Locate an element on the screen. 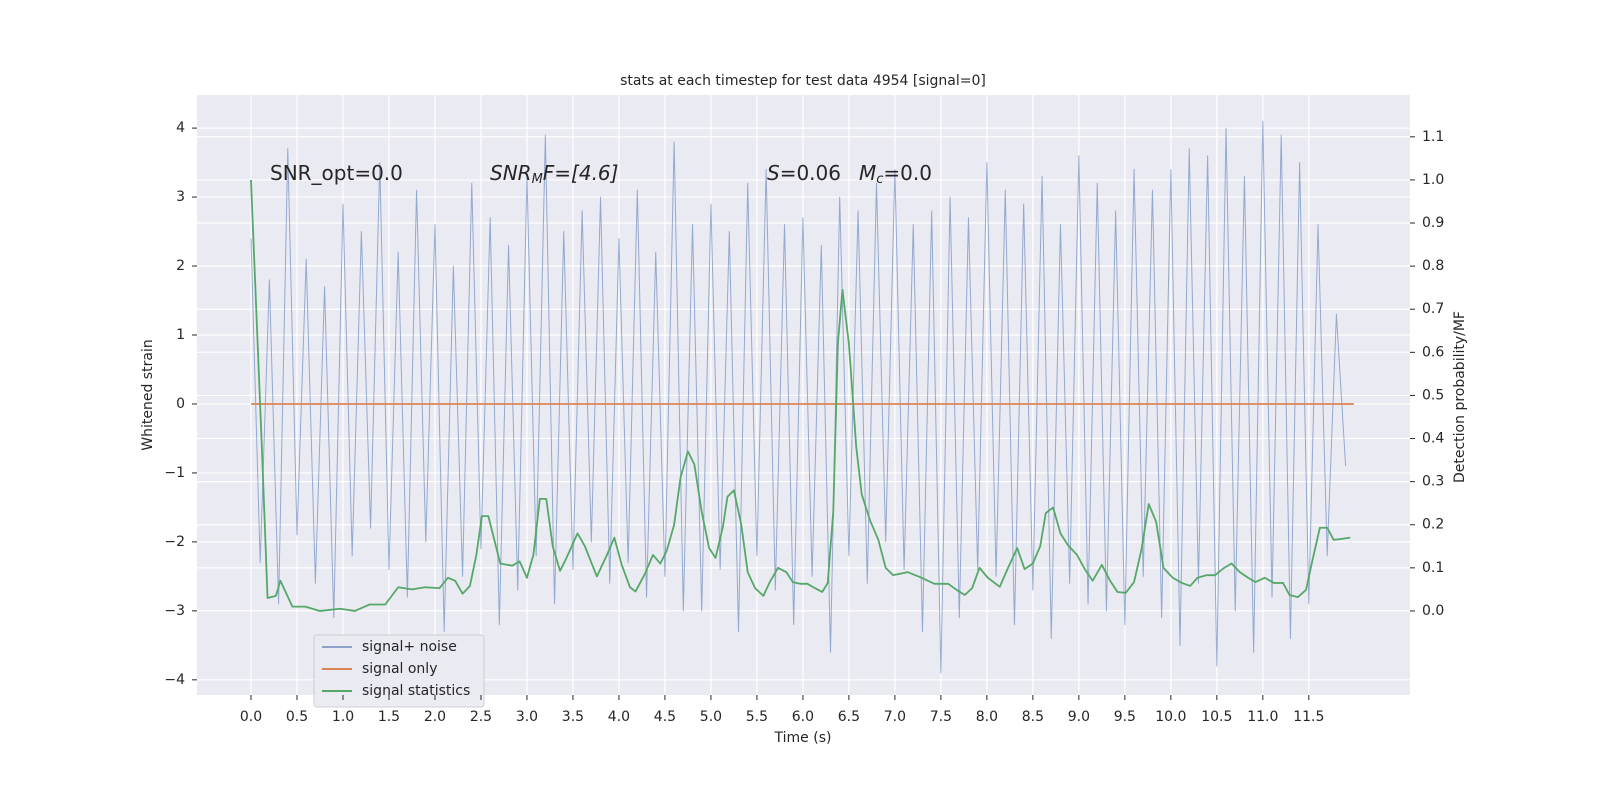 Image resolution: width=1600 pixels, height=800 pixels. y2-tick-label: 0.7 is located at coordinates (1433, 309).